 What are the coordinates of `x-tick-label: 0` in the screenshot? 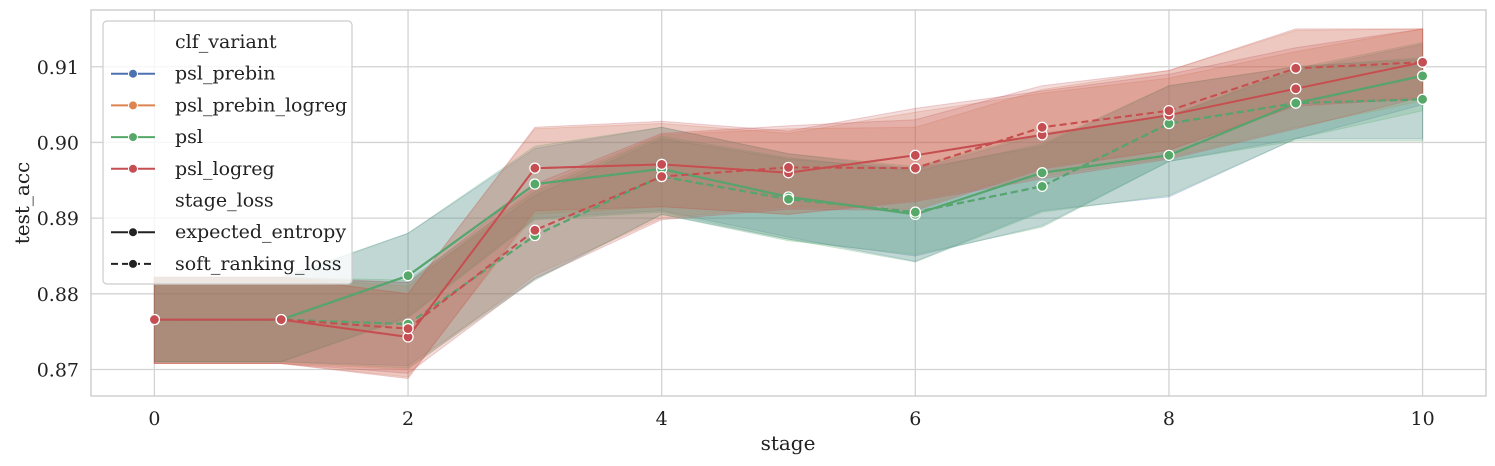 It's located at (154, 419).